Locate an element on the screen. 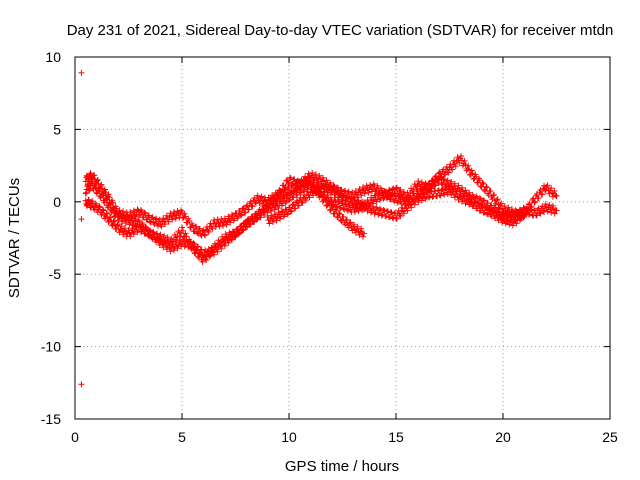 This screenshot has height=480, width=640. outlier-point is located at coordinates (81, 72).